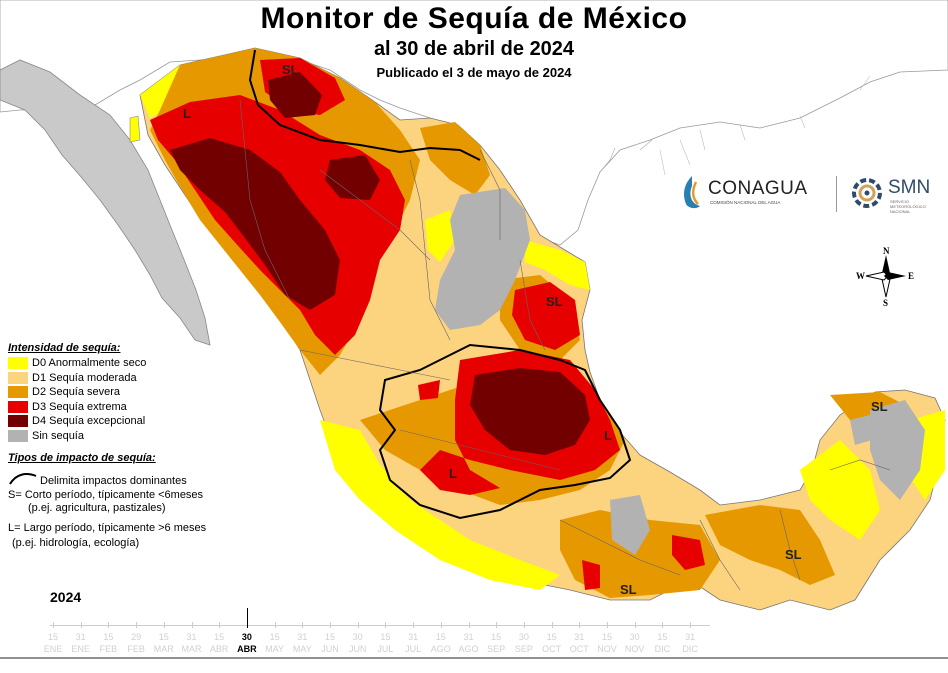  I want to click on baja-california, so click(105, 202).